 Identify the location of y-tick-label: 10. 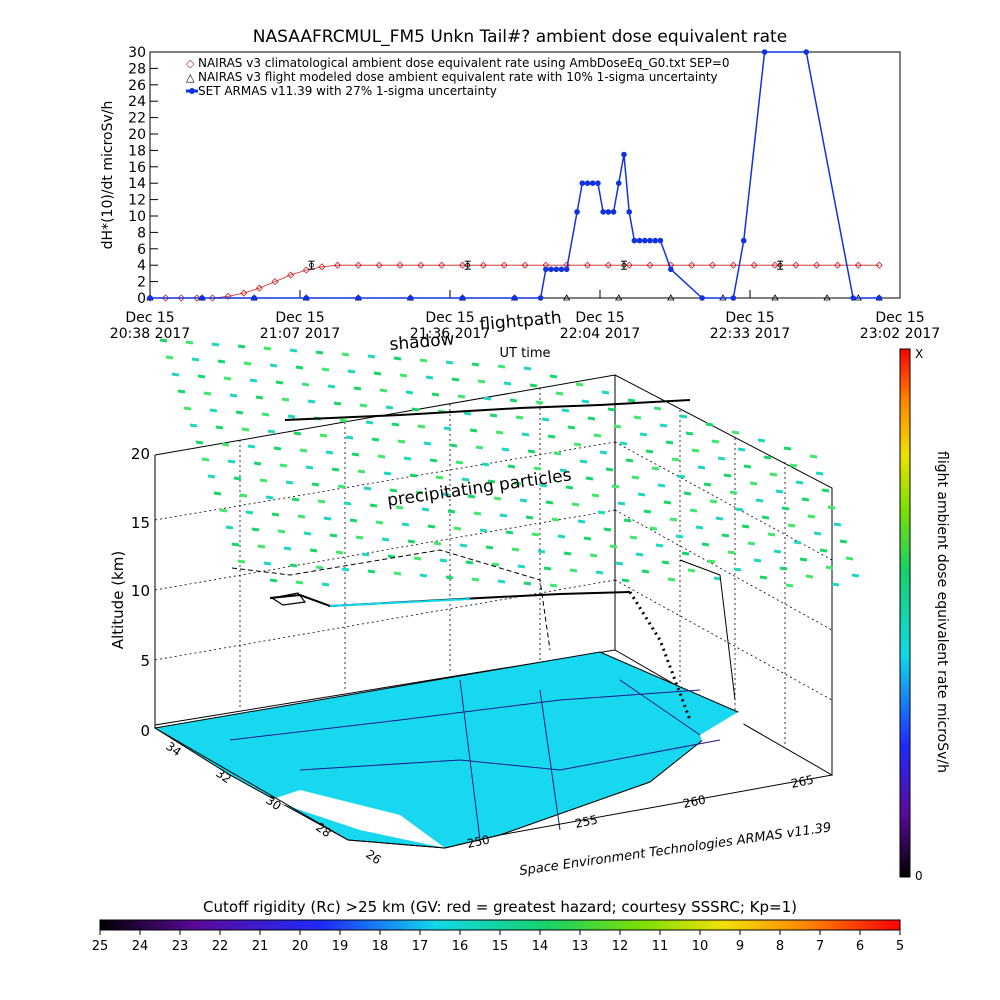
(137, 217).